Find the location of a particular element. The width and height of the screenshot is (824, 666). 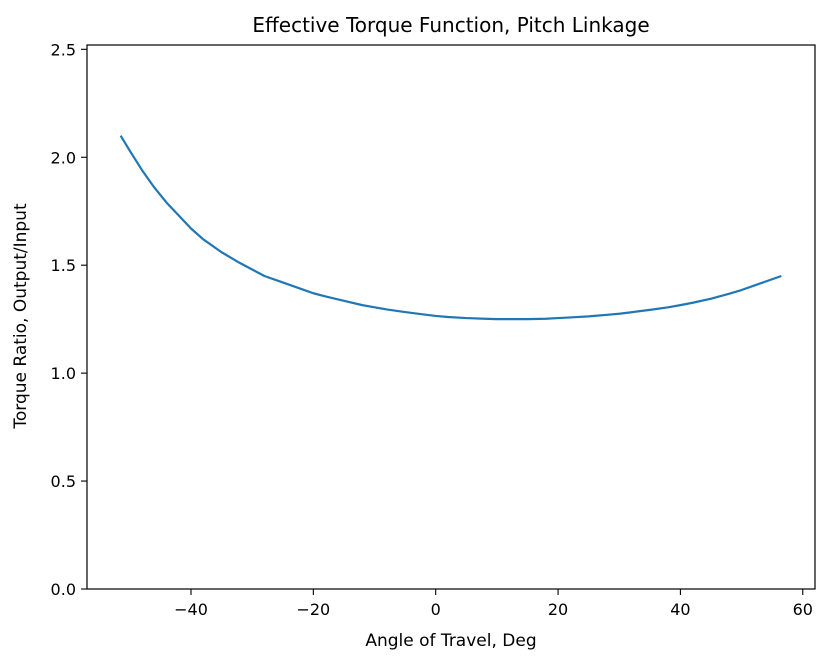

y-tick-label: 2.0 is located at coordinates (63, 157).